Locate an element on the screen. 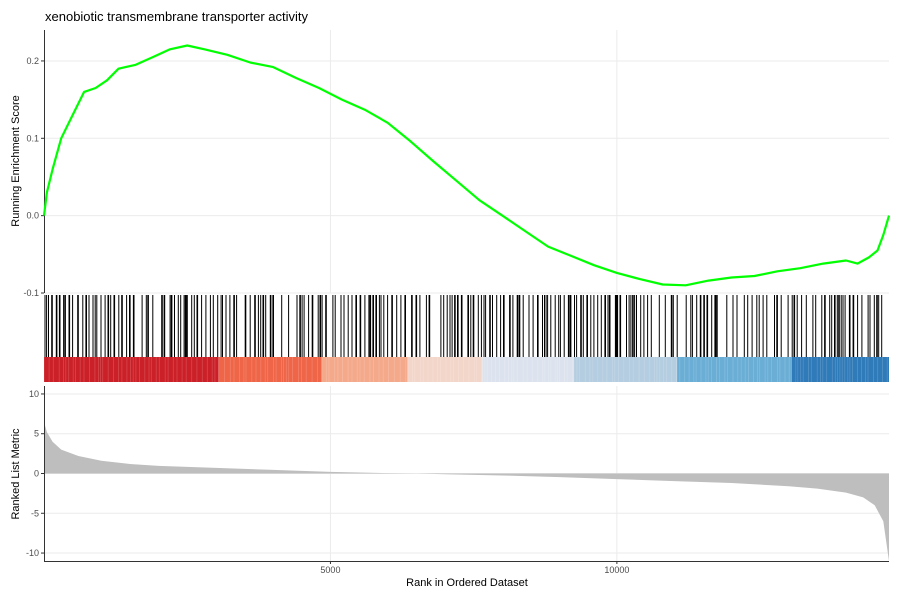 The height and width of the screenshot is (600, 900). ranked-metric-y-label: Ranked List Metric is located at coordinates (16, 474).